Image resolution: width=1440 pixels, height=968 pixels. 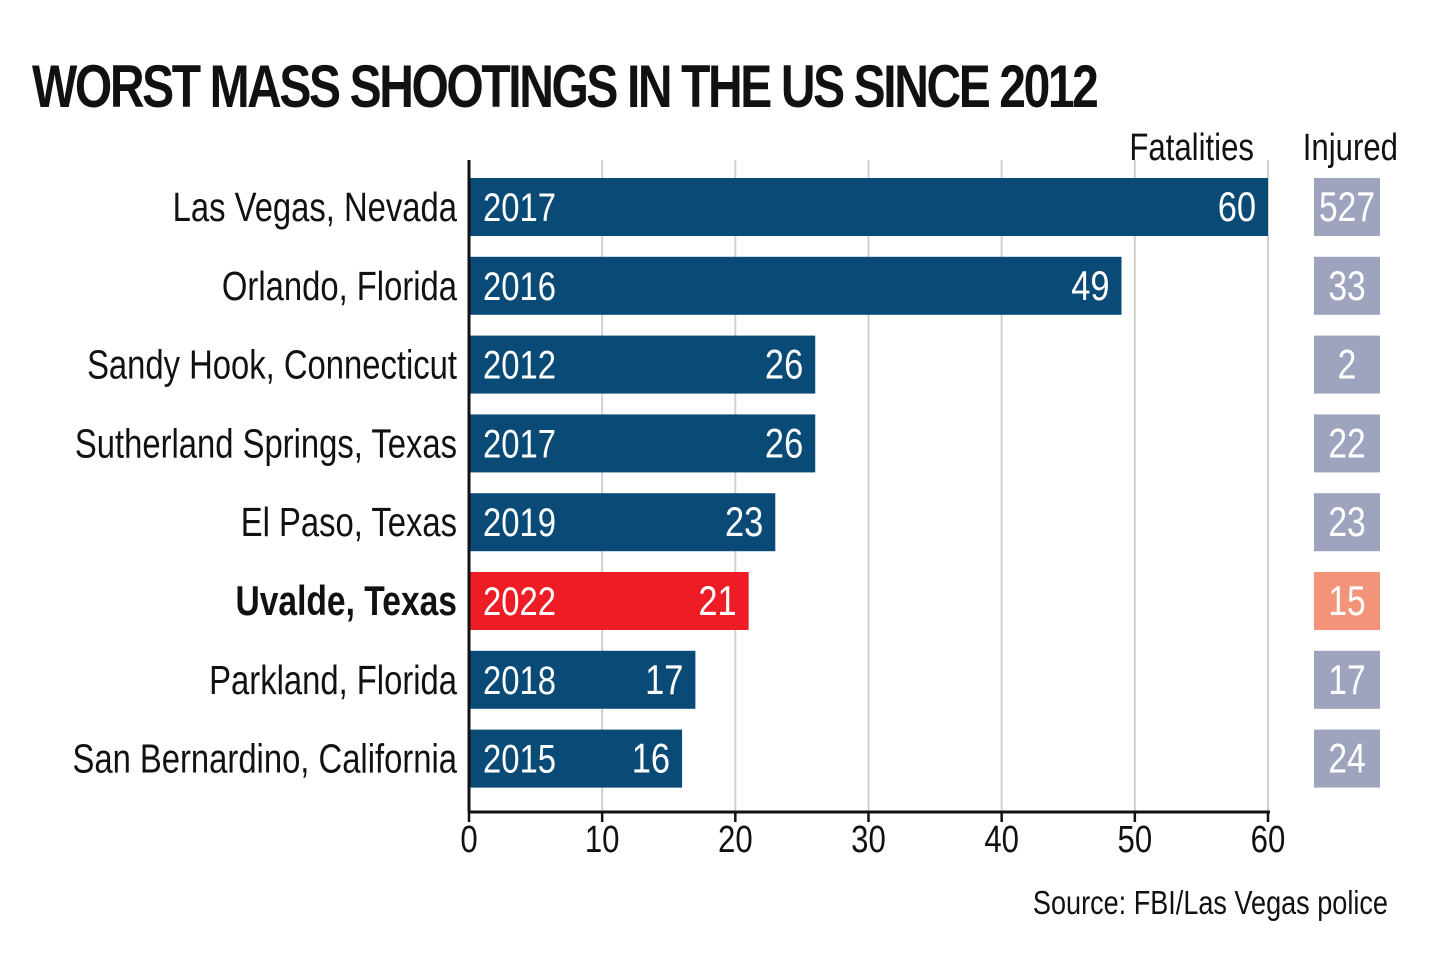 I want to click on injured-value-label: 33, so click(x=1346, y=286).